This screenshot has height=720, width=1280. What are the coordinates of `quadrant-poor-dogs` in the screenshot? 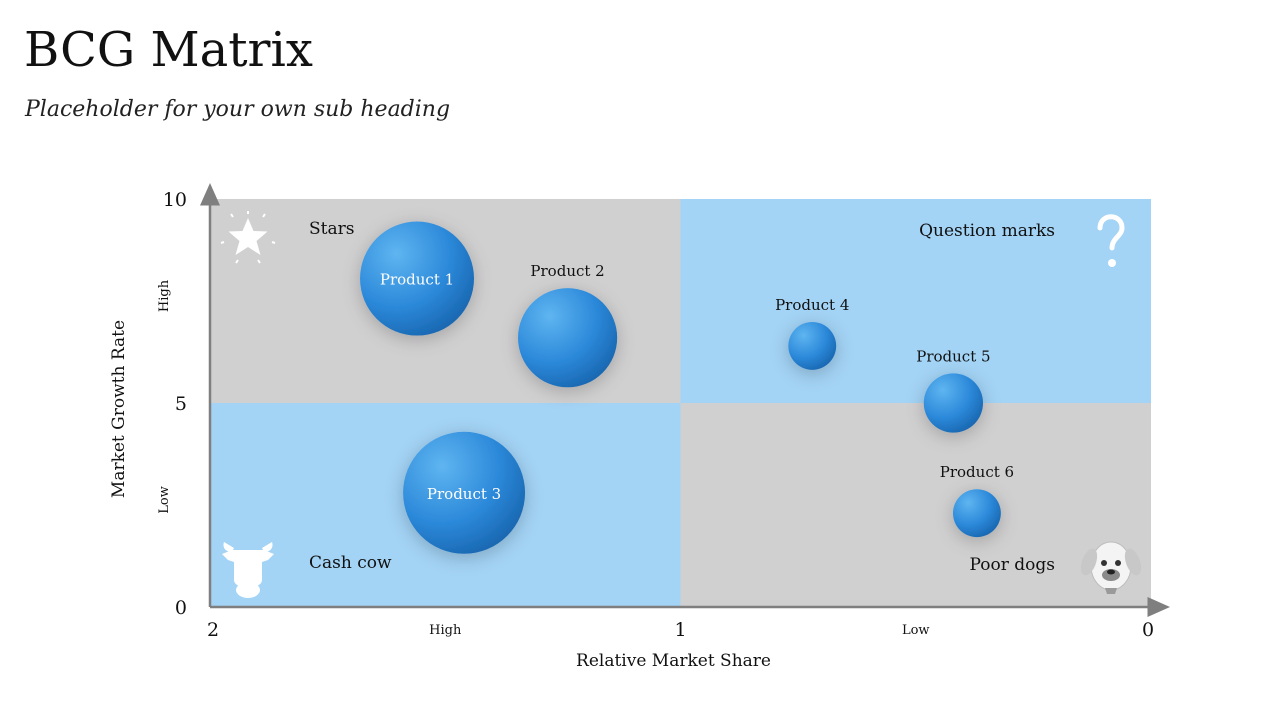 It's located at (915, 505).